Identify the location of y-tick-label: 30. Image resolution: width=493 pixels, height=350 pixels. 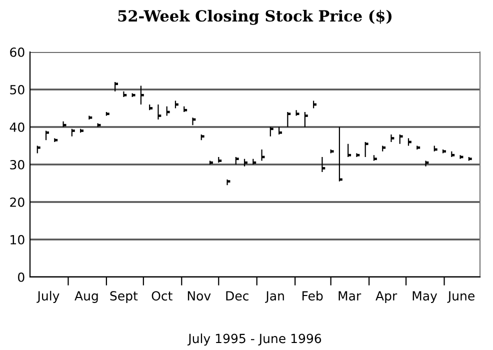
(17, 165).